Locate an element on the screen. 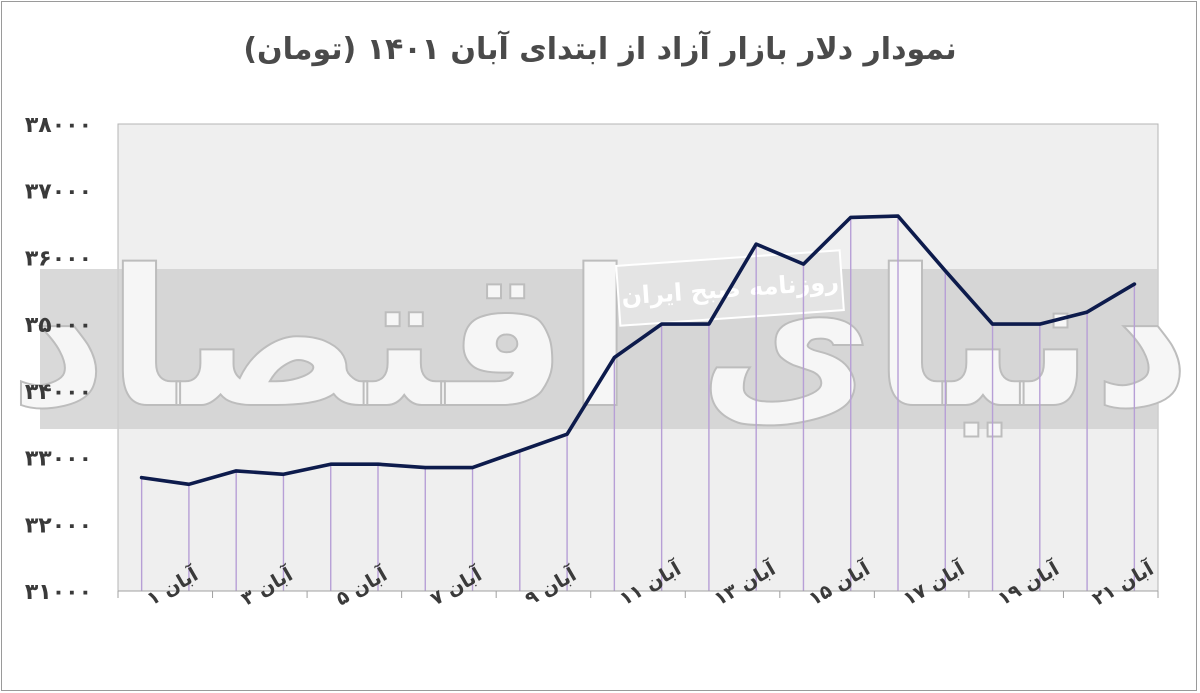  y-tick-label: ۳۳۰۰۰ is located at coordinates (58, 459).